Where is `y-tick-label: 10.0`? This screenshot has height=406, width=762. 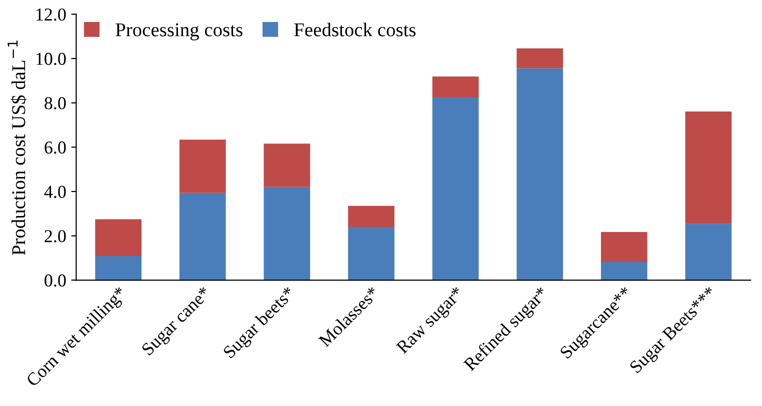
y-tick-label: 10.0 is located at coordinates (51, 59).